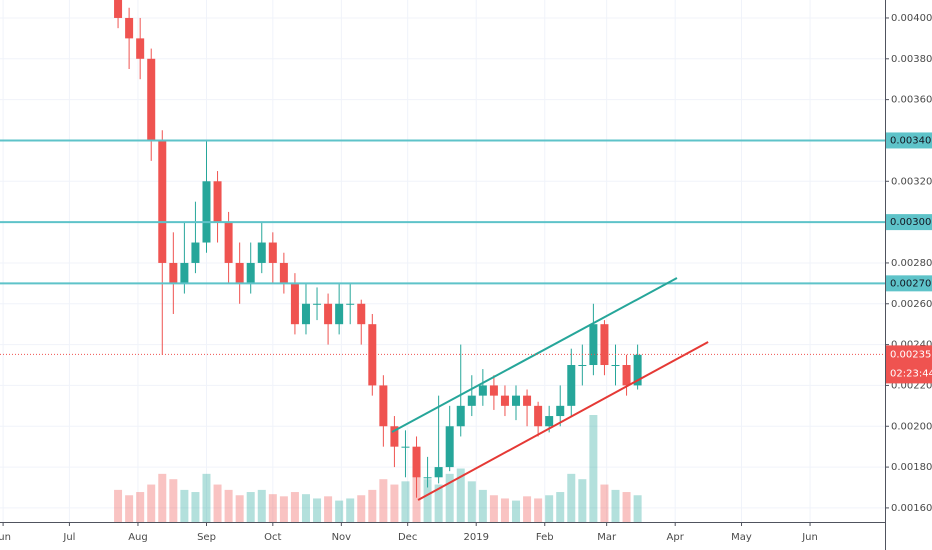 The image size is (932, 550). What do you see at coordinates (475, 537) in the screenshot?
I see `x-tick-label: 2019` at bounding box center [475, 537].